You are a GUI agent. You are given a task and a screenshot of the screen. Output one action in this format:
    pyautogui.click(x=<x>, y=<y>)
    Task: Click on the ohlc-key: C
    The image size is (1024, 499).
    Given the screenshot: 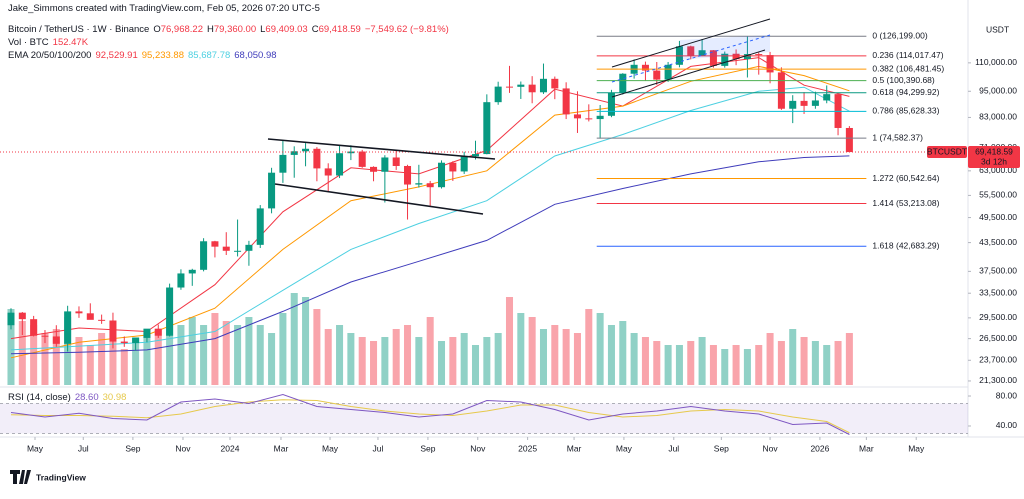 What is the action you would take?
    pyautogui.click(x=315, y=29)
    